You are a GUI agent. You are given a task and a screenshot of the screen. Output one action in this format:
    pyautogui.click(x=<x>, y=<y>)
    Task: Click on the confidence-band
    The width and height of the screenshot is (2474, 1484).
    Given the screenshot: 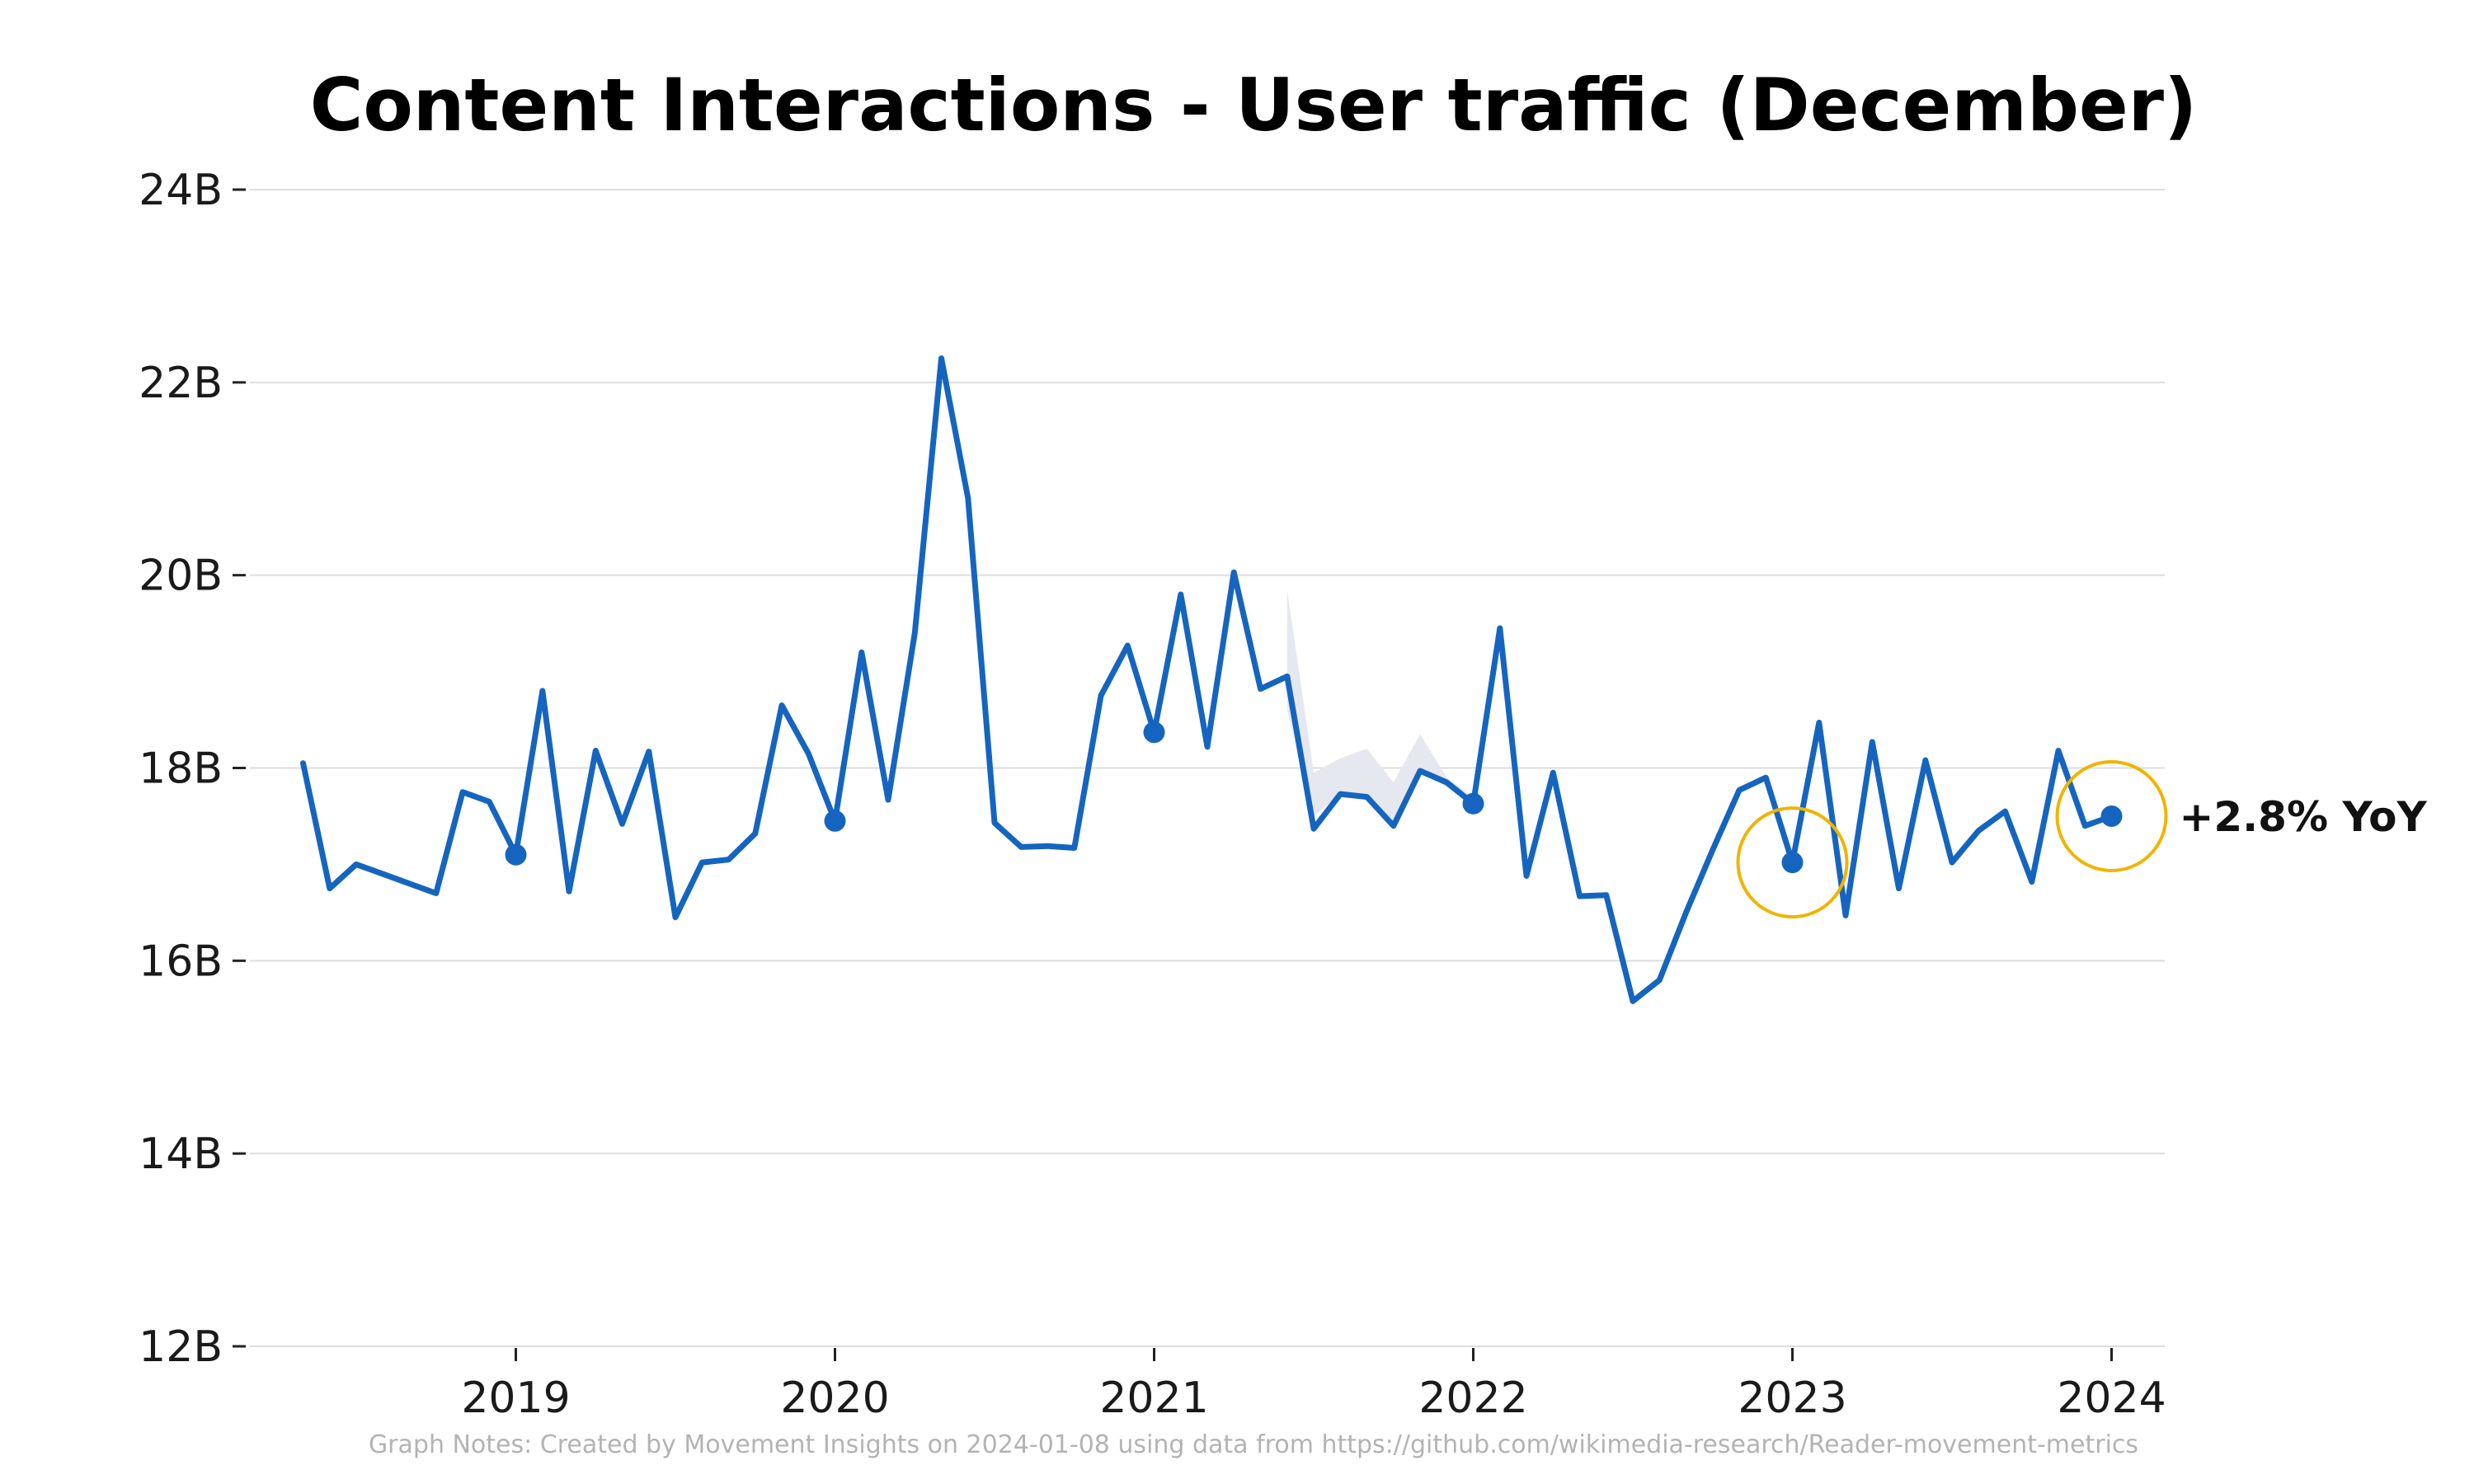 What is the action you would take?
    pyautogui.click(x=1380, y=705)
    